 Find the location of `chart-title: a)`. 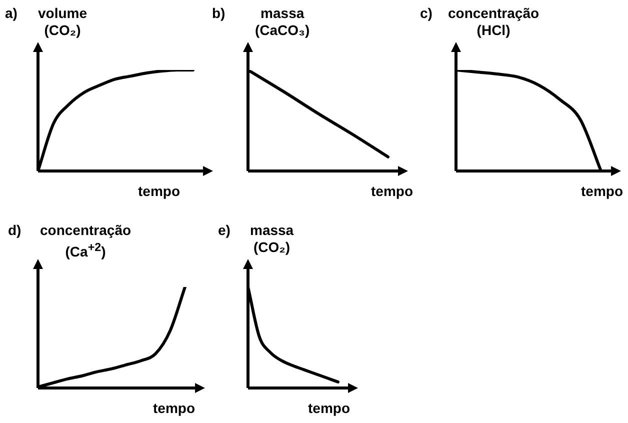

chart-title: a) is located at coordinates (11, 13).